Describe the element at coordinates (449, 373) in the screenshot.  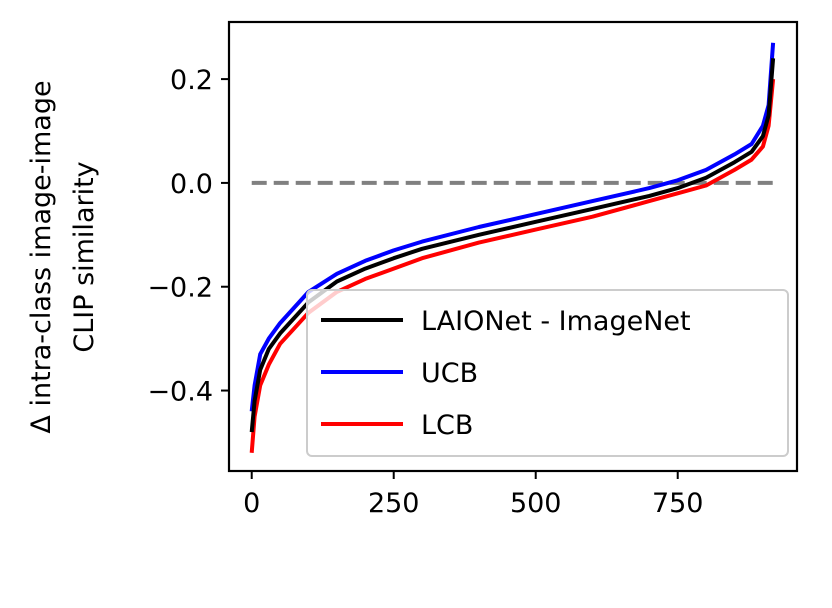
I see `legend-entry-label: UCB` at that location.